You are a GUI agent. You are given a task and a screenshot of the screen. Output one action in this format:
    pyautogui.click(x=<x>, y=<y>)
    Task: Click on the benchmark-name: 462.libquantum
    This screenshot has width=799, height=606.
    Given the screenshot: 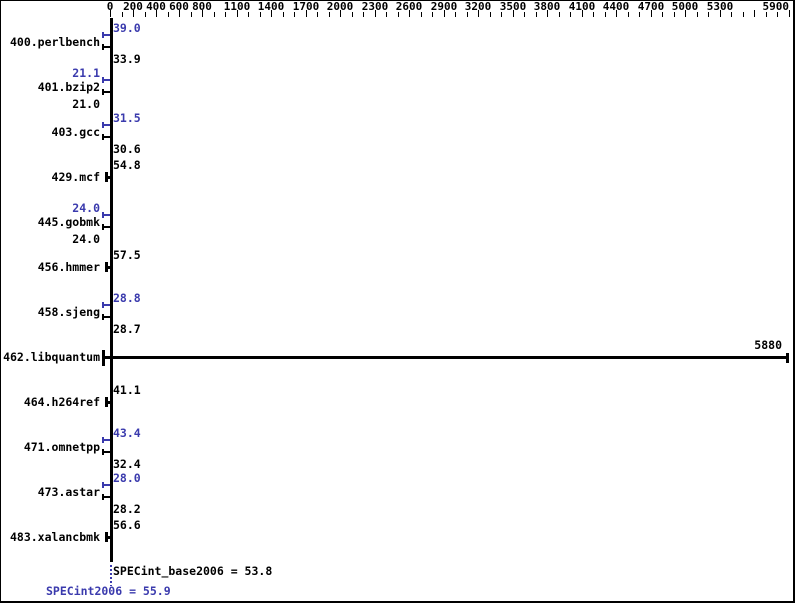 What is the action you would take?
    pyautogui.click(x=51, y=357)
    